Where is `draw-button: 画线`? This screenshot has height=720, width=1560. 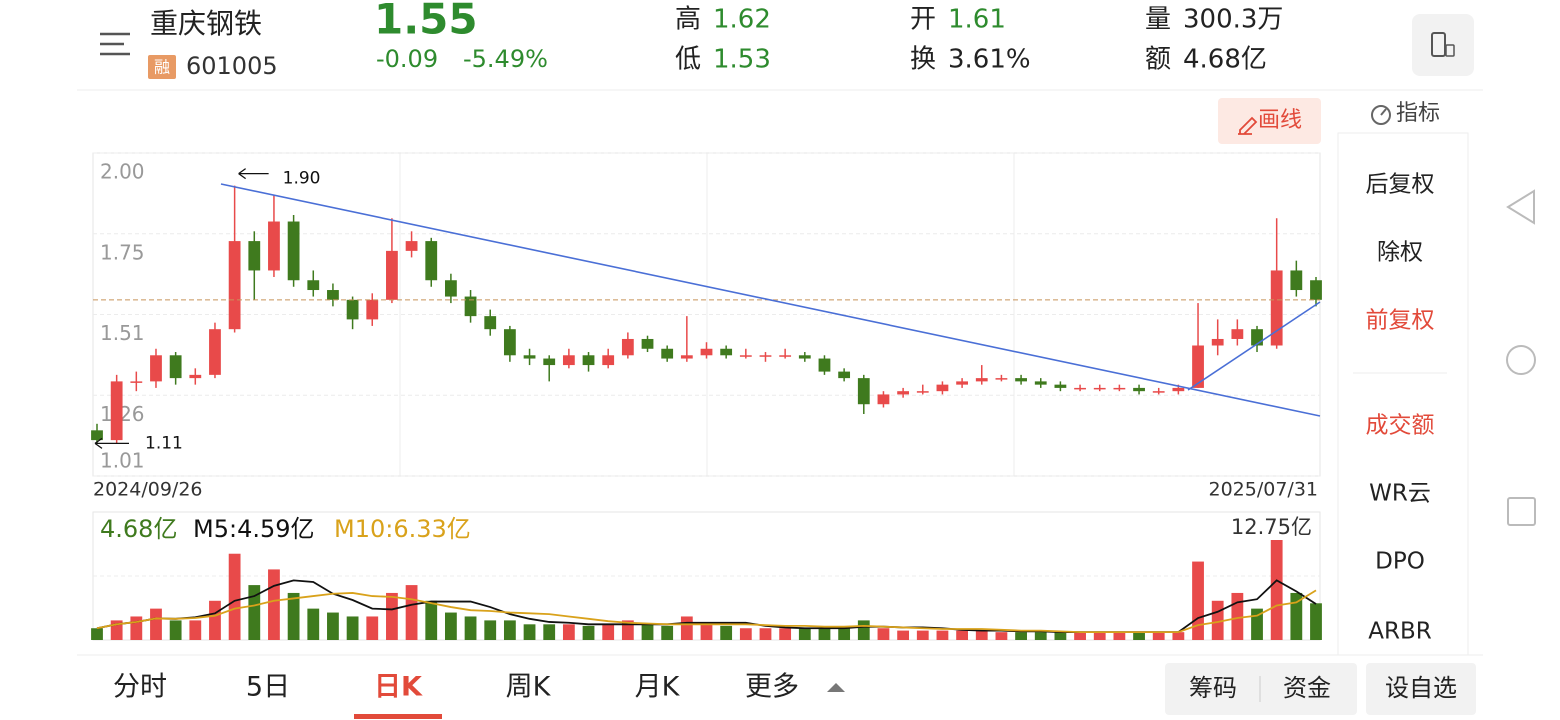
draw-button: 画线 is located at coordinates (1269, 121).